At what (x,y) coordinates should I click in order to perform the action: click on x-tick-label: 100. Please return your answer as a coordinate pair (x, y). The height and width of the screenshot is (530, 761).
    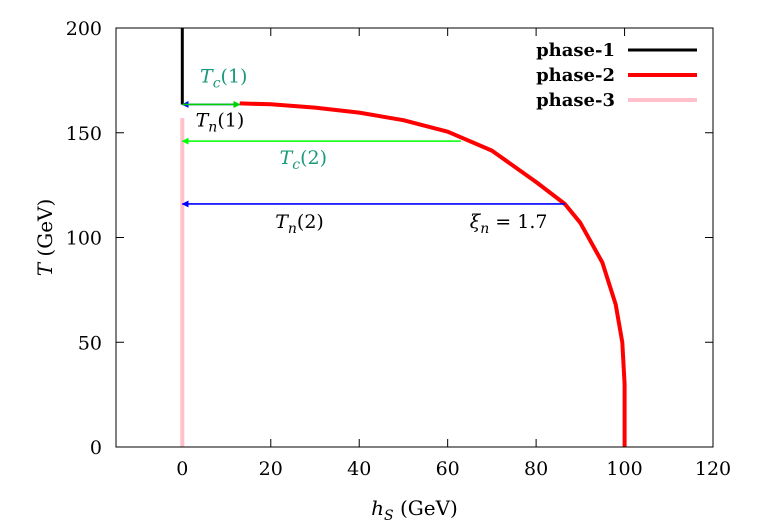
    Looking at the image, I should click on (624, 469).